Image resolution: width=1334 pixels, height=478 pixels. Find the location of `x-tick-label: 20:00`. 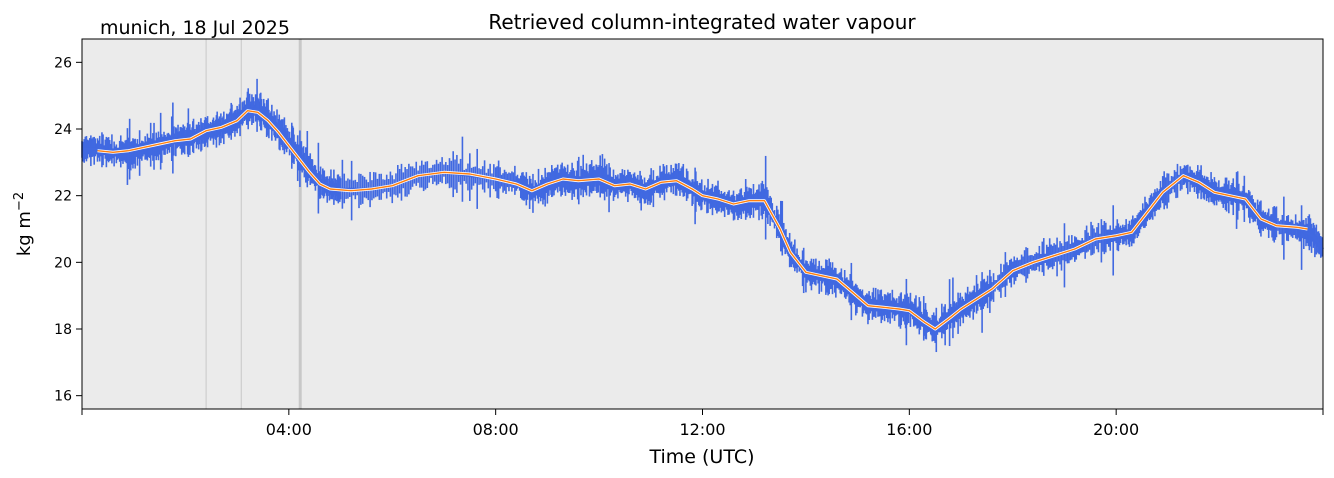

x-tick-label: 20:00 is located at coordinates (1116, 429).